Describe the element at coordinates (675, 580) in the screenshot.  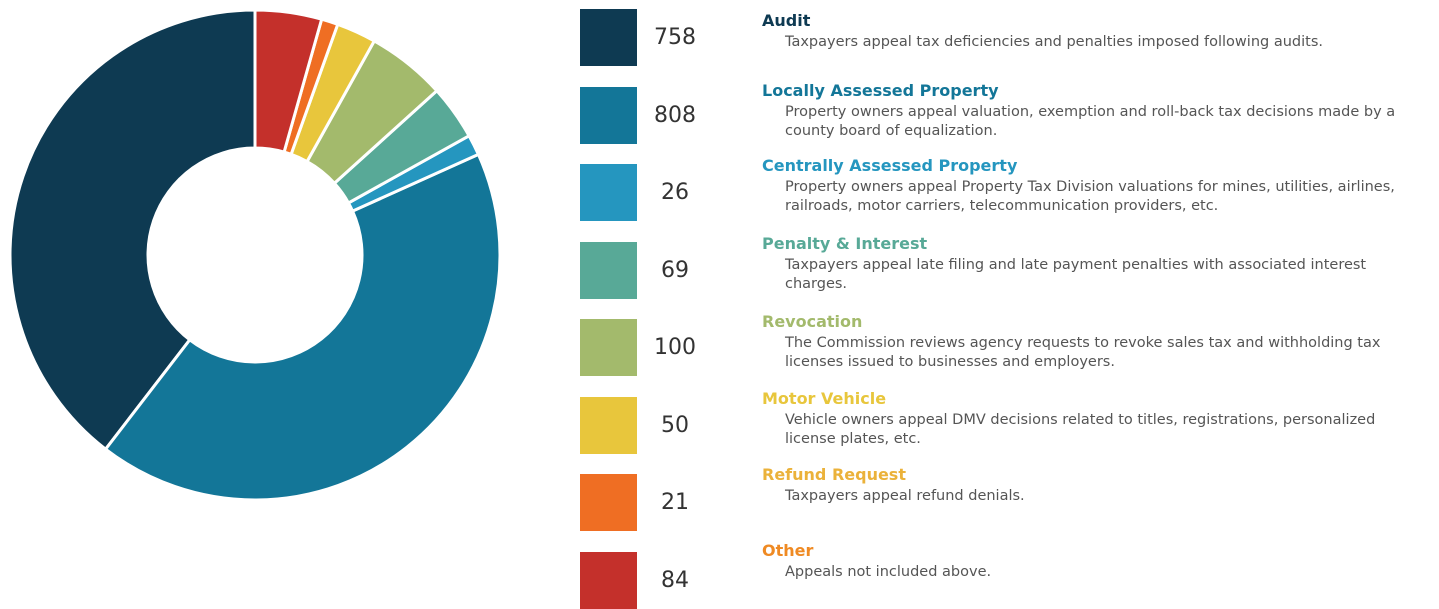
I see `value-label: 84` at that location.